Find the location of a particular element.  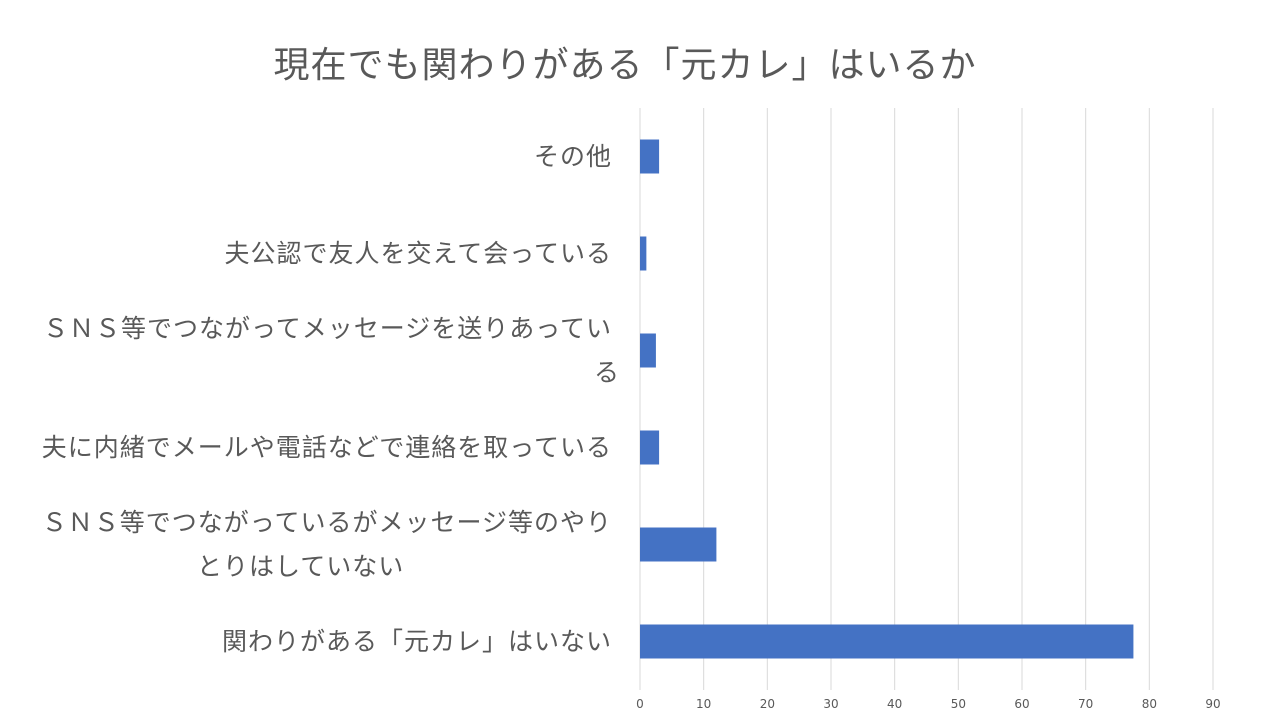

category-label-1: 夫公認で友人を交えて会っている is located at coordinates (312, 254).